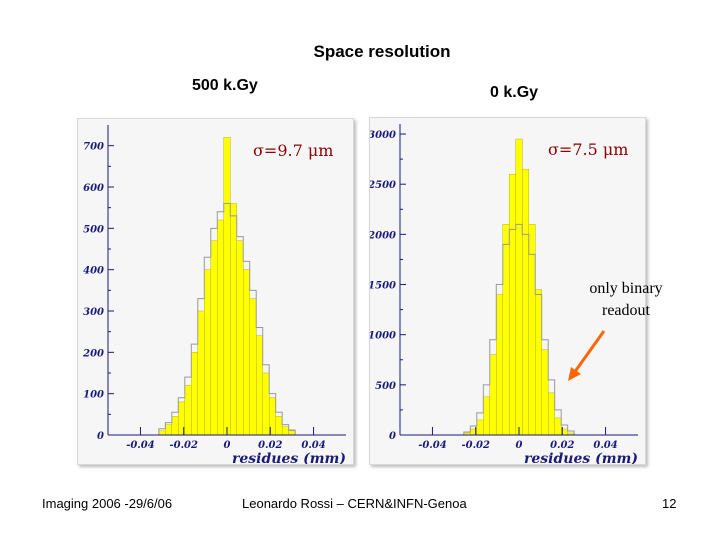 The image size is (720, 540). What do you see at coordinates (93, 353) in the screenshot?
I see `y-tick-label: 200` at bounding box center [93, 353].